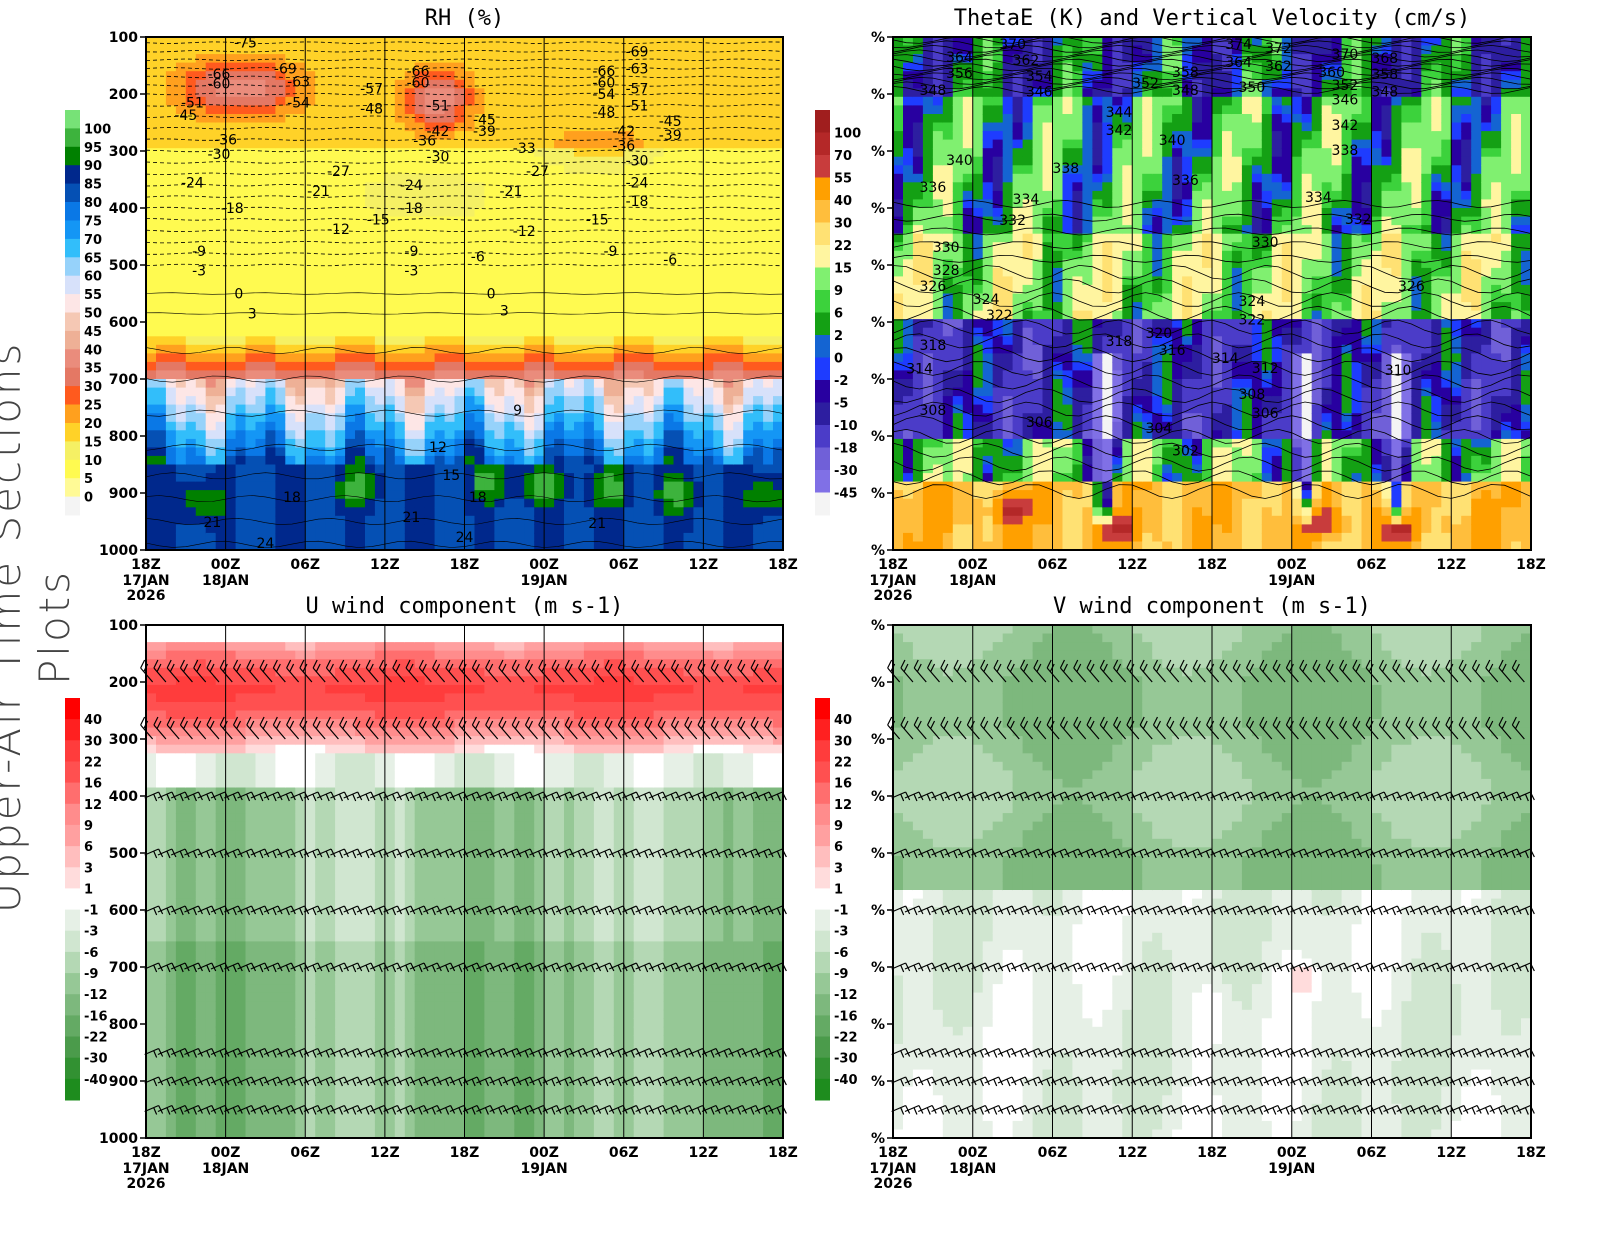  What do you see at coordinates (93, 406) in the screenshot?
I see `colorbar-label: 25` at bounding box center [93, 406].